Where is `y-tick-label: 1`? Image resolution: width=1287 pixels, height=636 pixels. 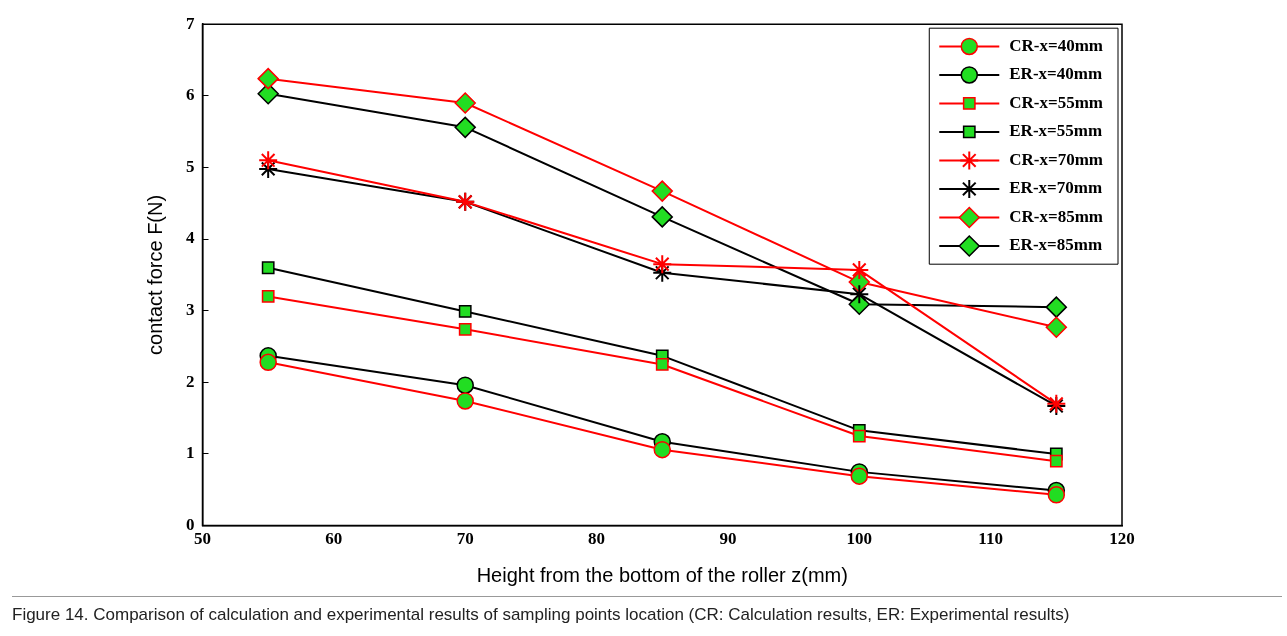 y-tick-label: 1 is located at coordinates (190, 453).